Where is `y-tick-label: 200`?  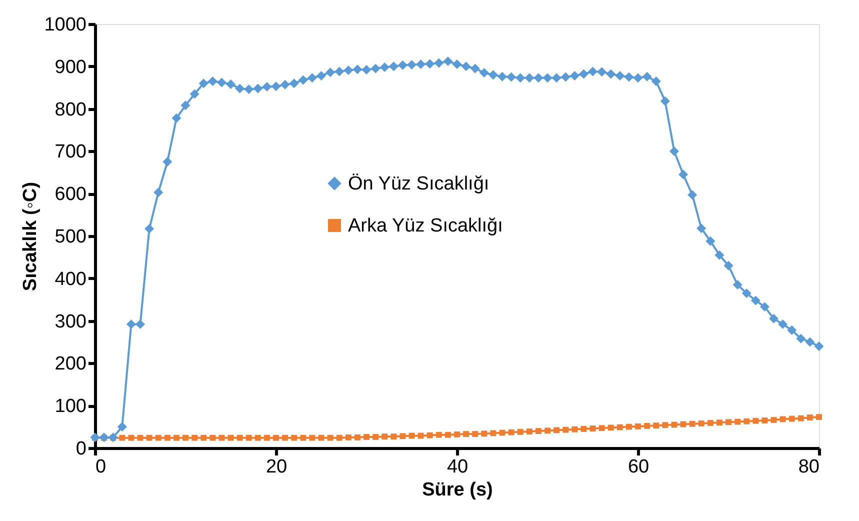
y-tick-label: 200 is located at coordinates (70, 364).